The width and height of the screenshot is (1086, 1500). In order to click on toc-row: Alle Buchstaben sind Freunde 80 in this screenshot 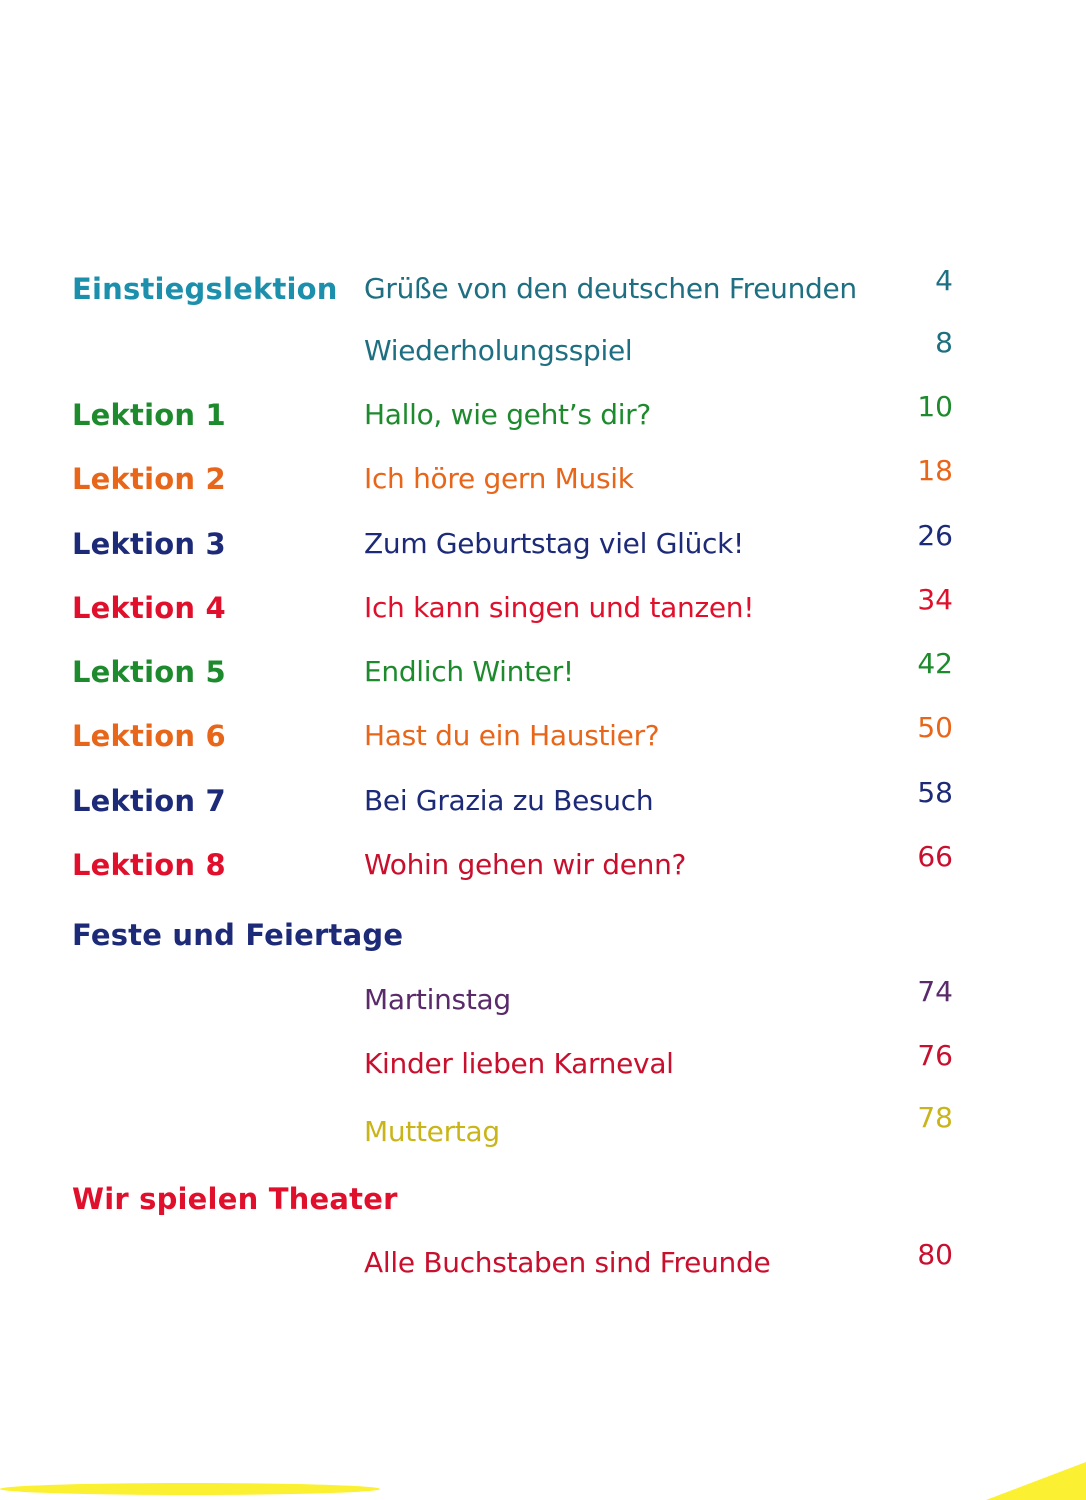, I will do `click(543, 1262)`.